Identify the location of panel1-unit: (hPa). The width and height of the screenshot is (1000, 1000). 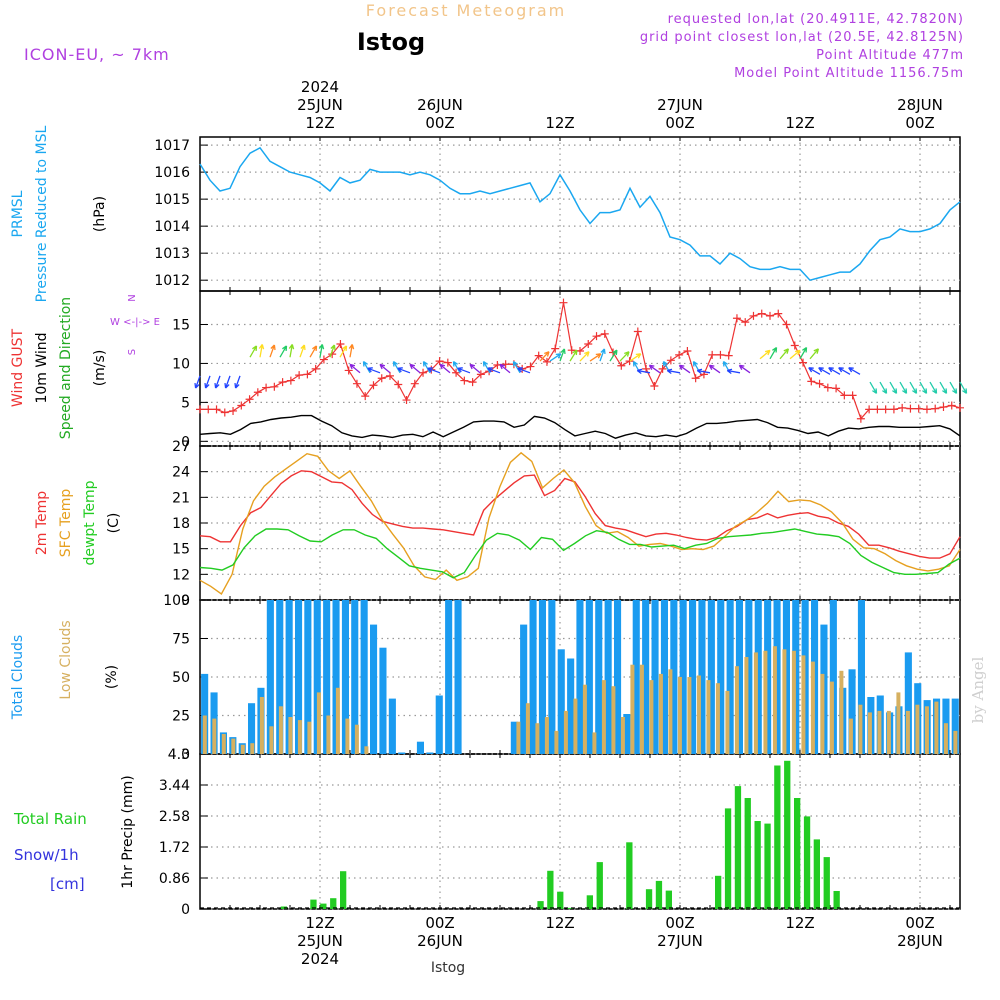
(100, 214).